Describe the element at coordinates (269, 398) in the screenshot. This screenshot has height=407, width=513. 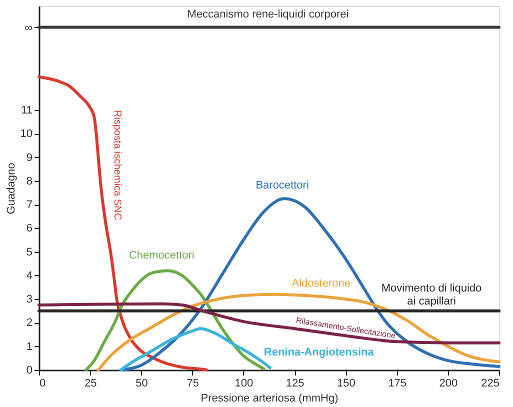
I see `x-axis-title: Pressione arteriosa (mmHg)` at that location.